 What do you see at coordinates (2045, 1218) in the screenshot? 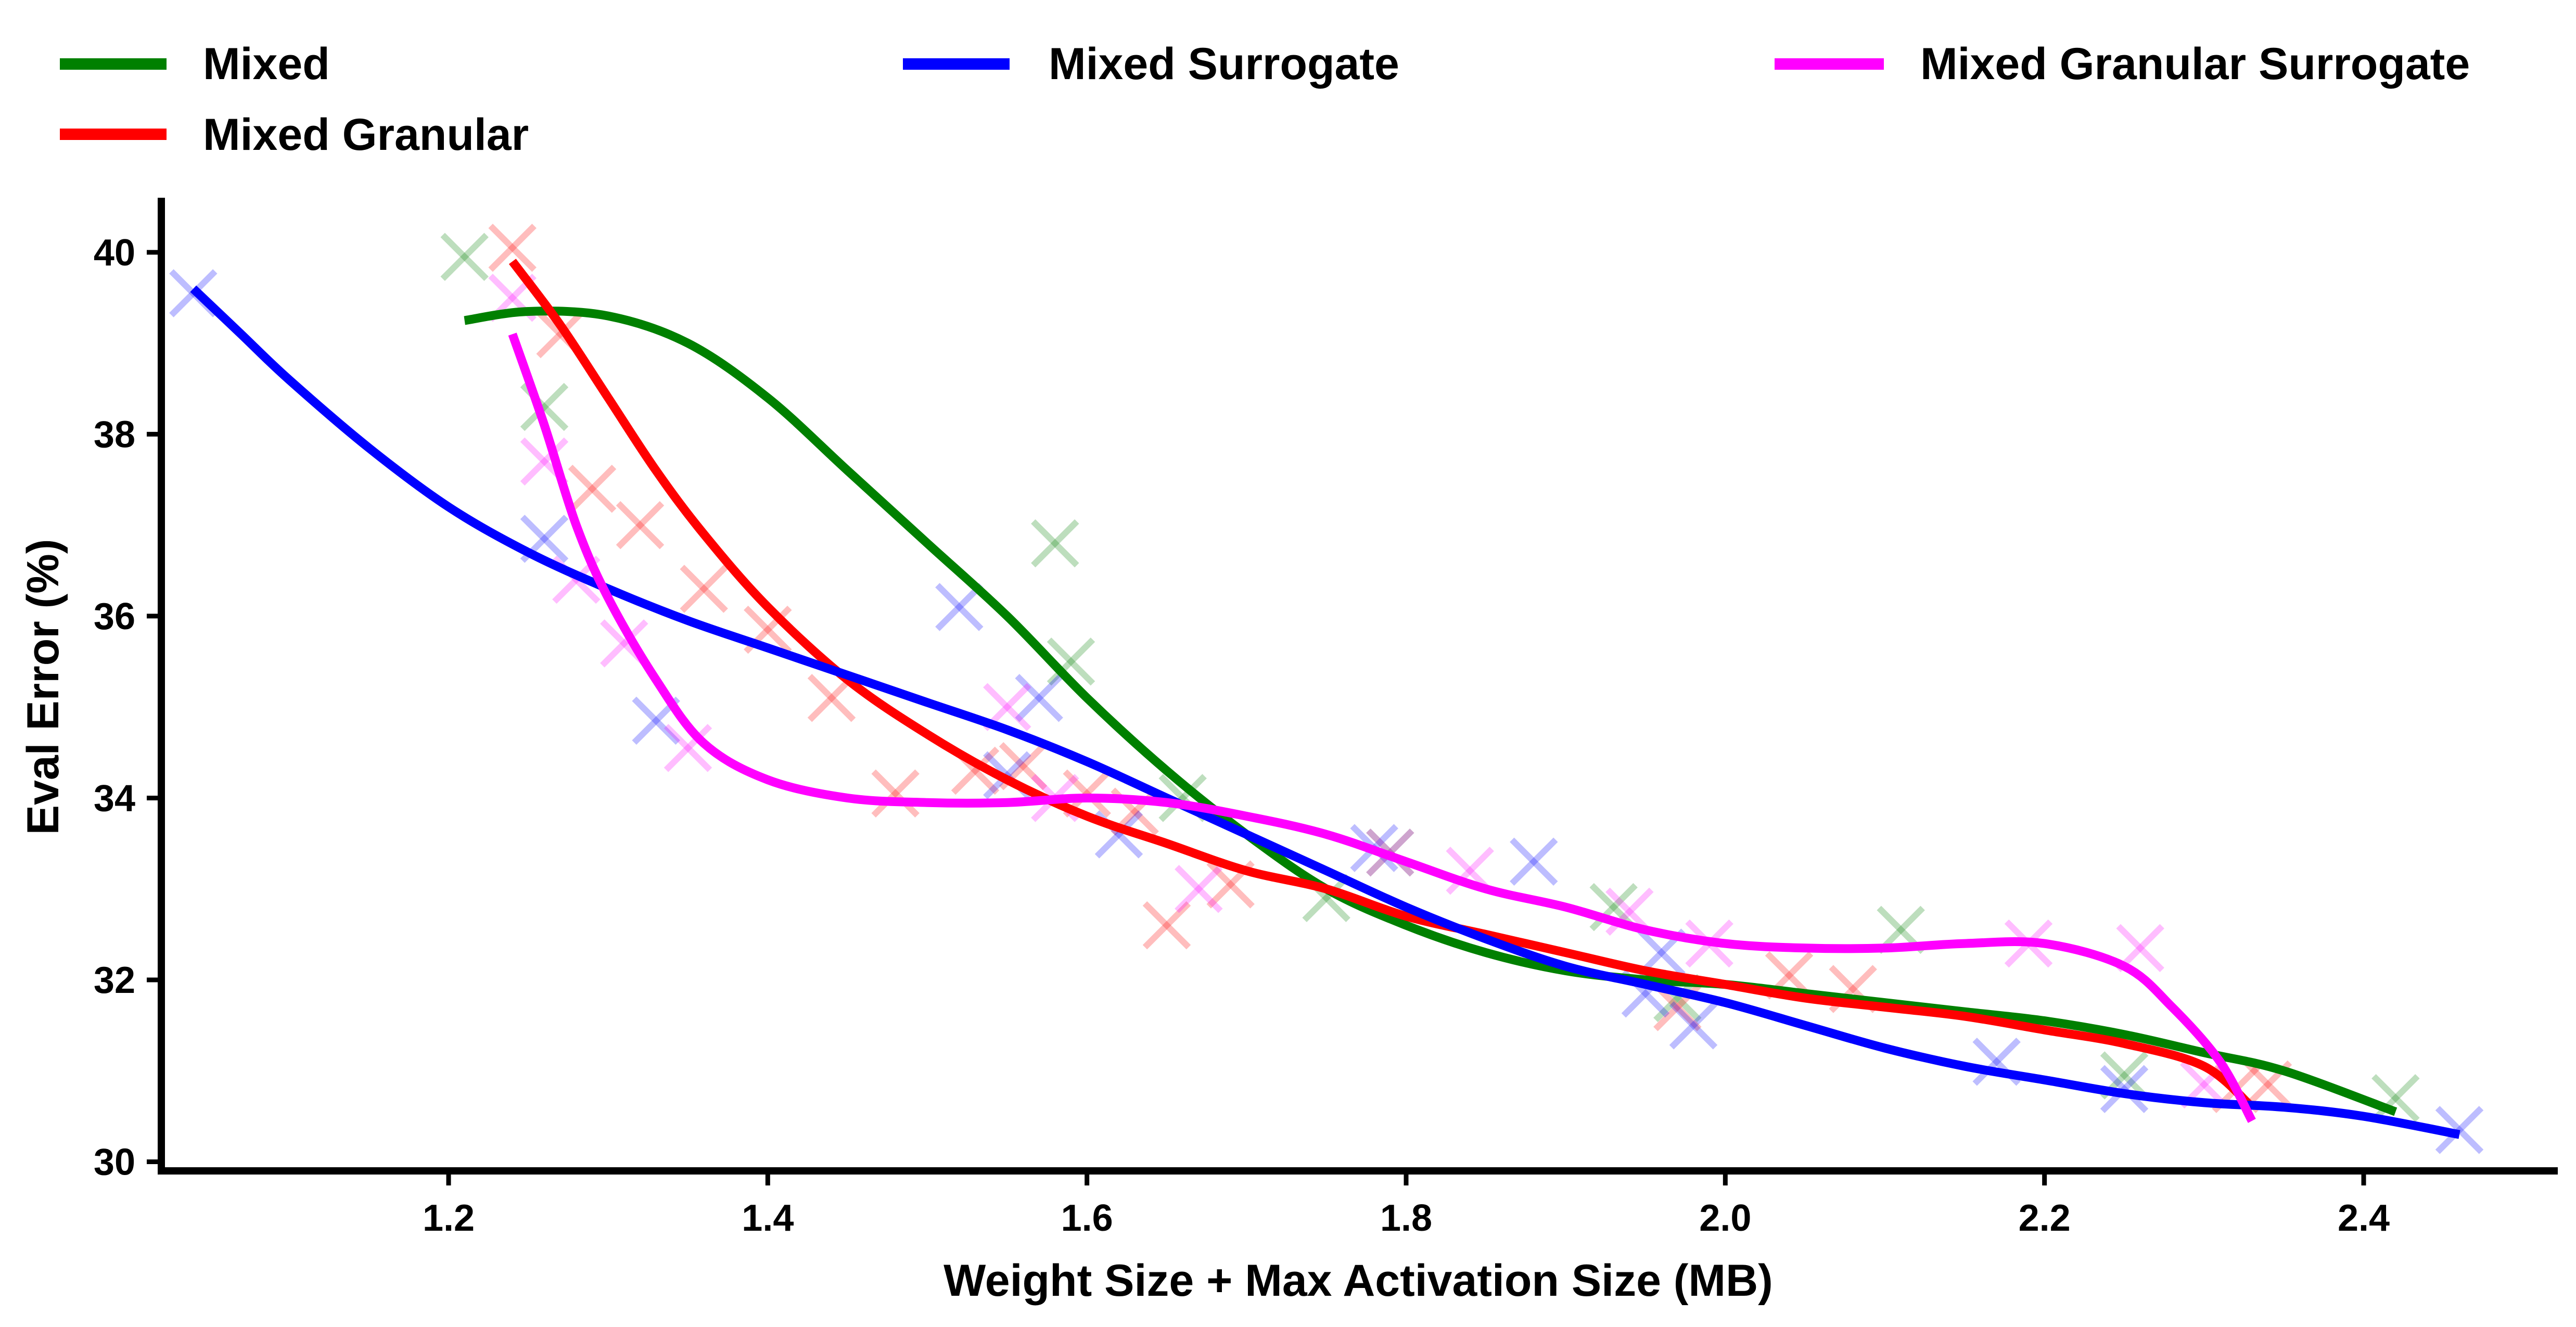
I see `x-tick-label: 2.2` at bounding box center [2045, 1218].